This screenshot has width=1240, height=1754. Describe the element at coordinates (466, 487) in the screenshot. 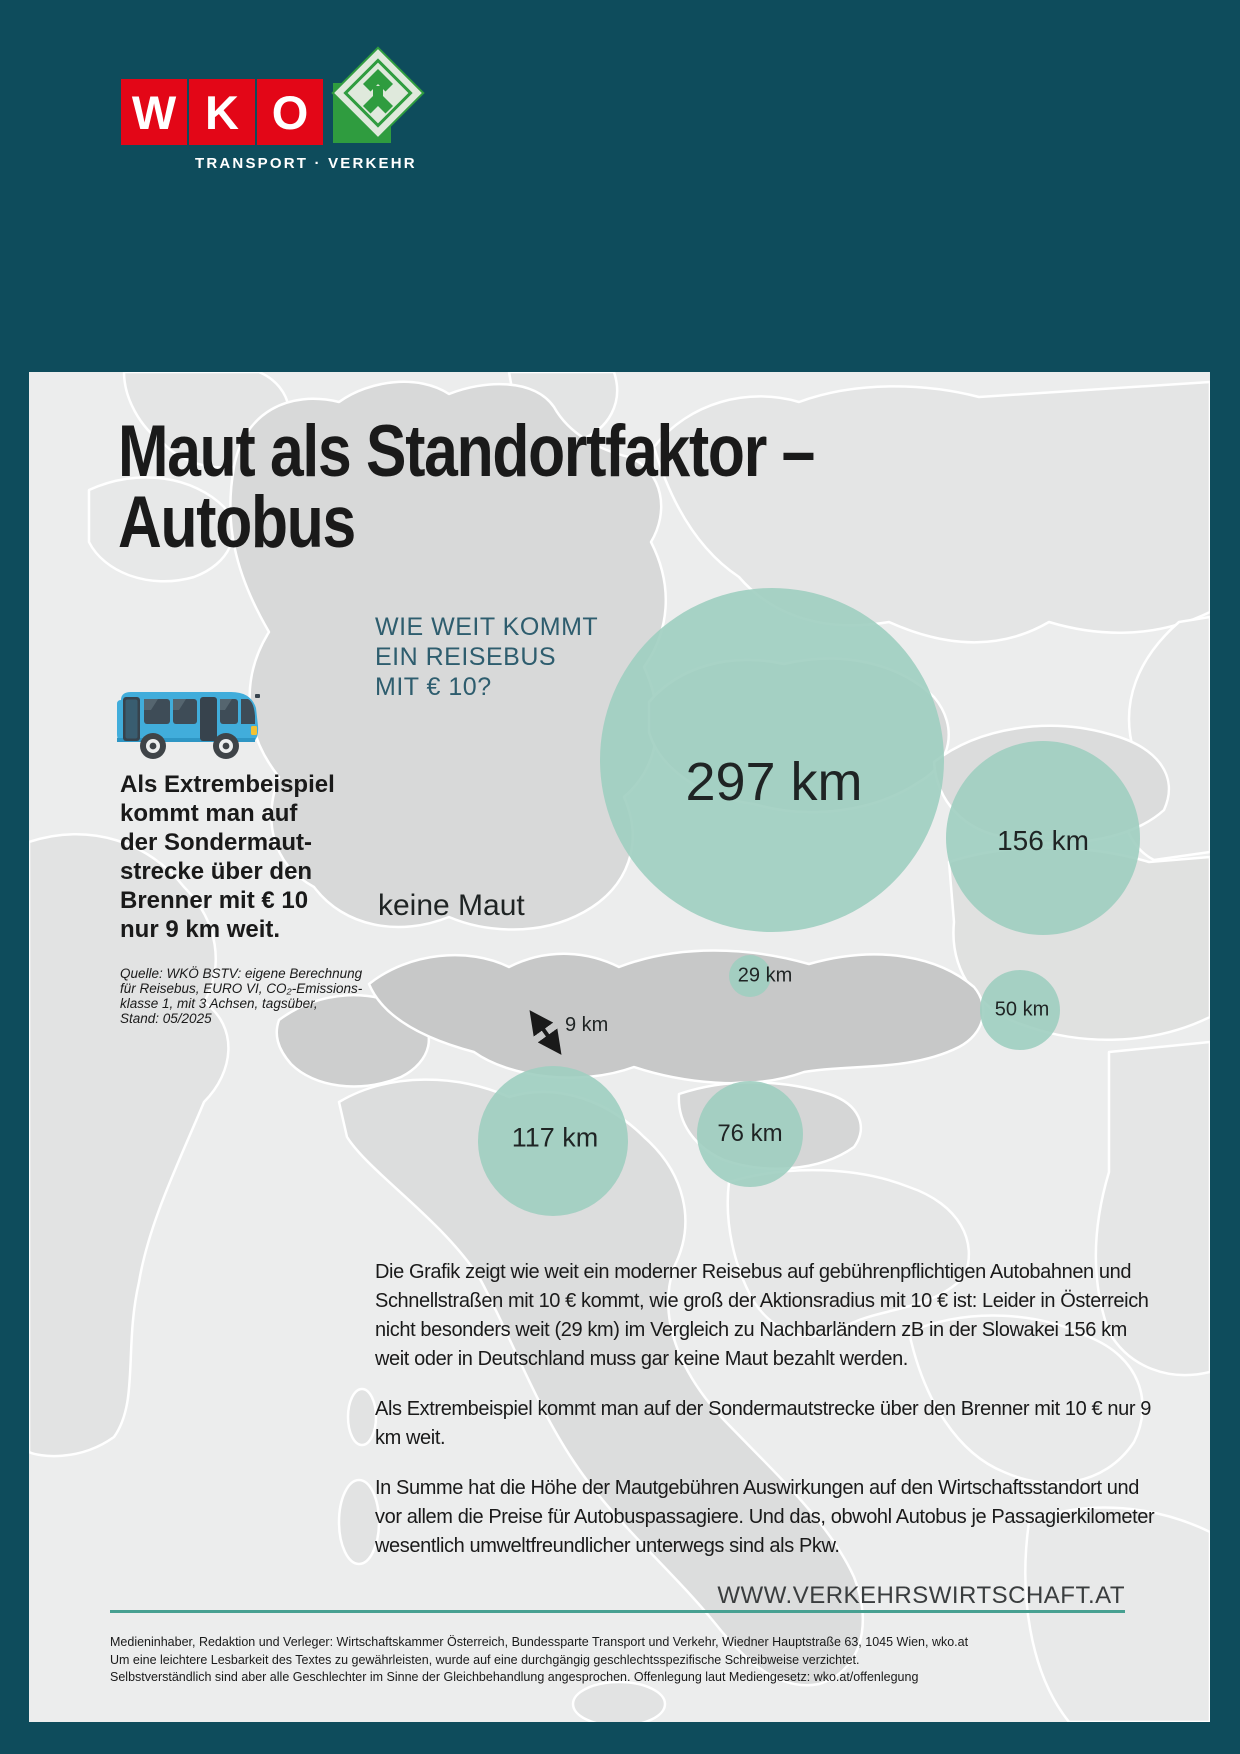

I see `page-title: Maut als Standortfaktor – Autobus` at that location.